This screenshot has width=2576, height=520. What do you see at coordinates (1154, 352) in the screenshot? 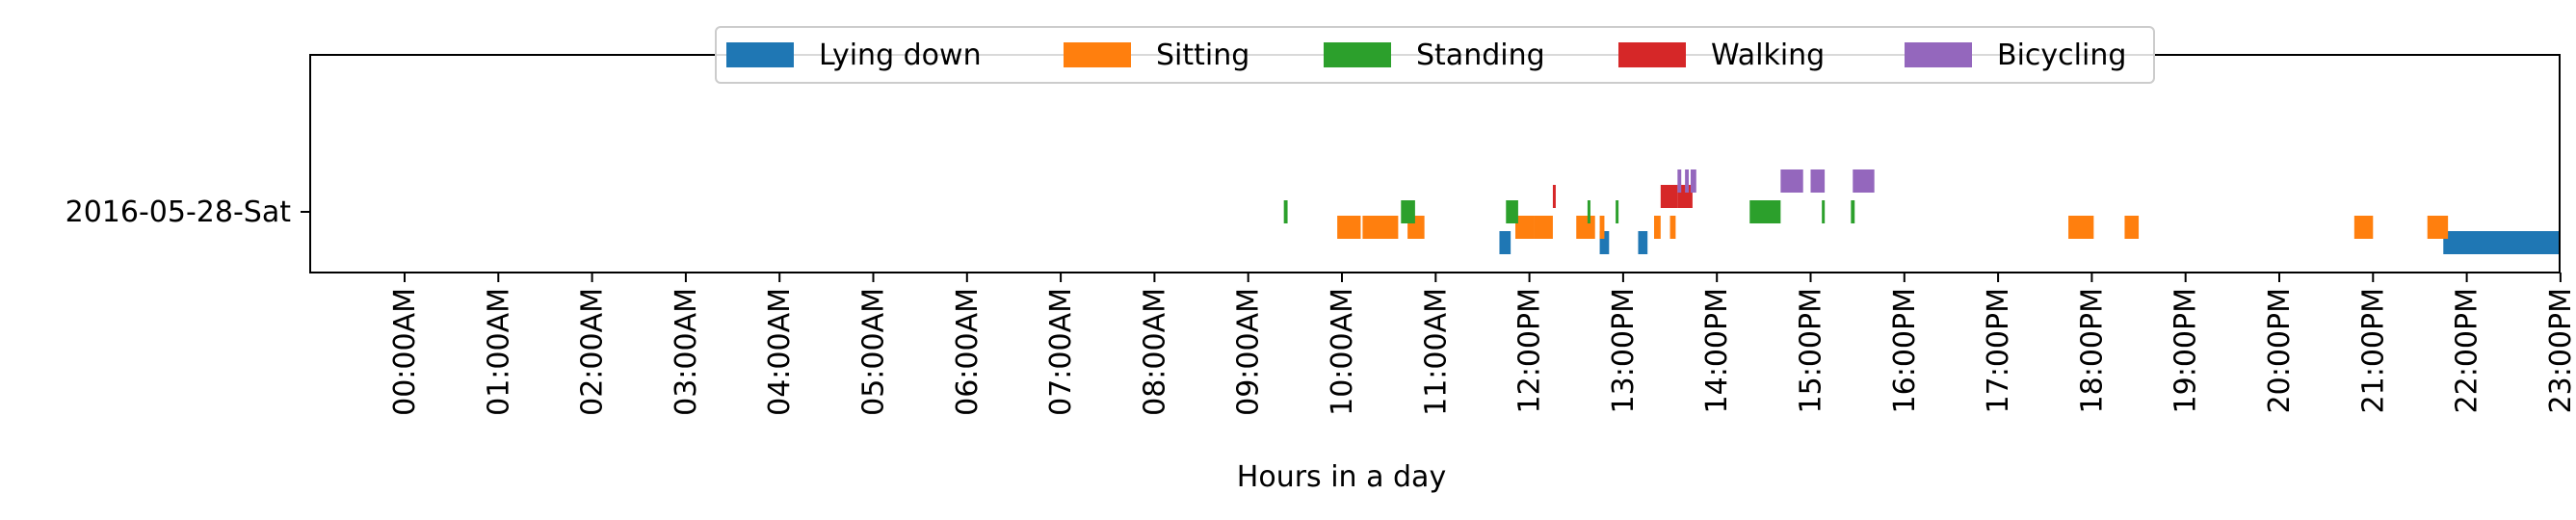
I see `x-tick-label: 08:00AM` at bounding box center [1154, 352].